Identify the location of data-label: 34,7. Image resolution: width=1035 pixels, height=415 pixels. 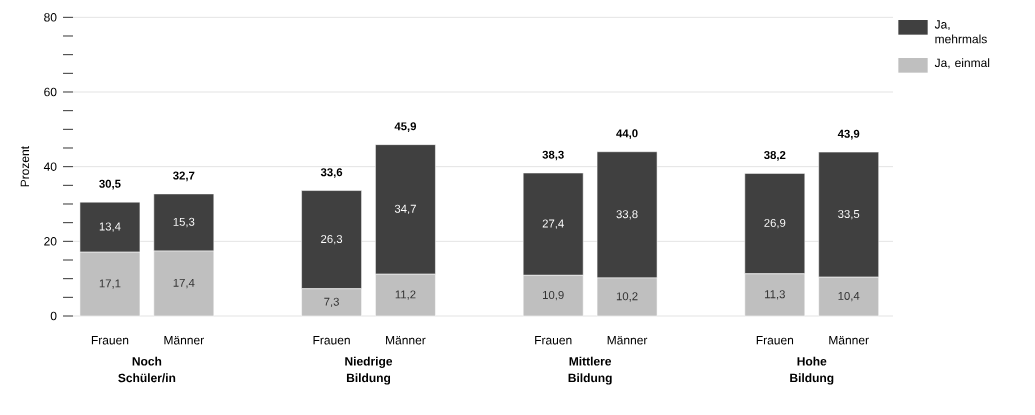
(405, 209).